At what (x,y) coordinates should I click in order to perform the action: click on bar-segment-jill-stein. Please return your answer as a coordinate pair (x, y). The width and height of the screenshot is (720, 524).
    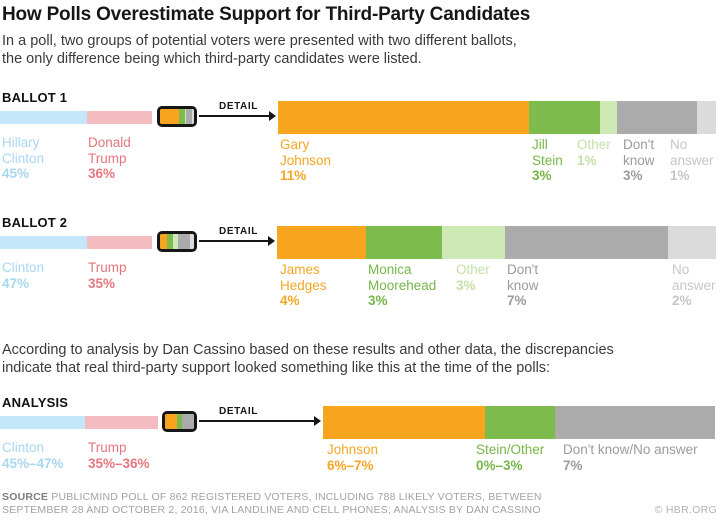
    Looking at the image, I should click on (564, 117).